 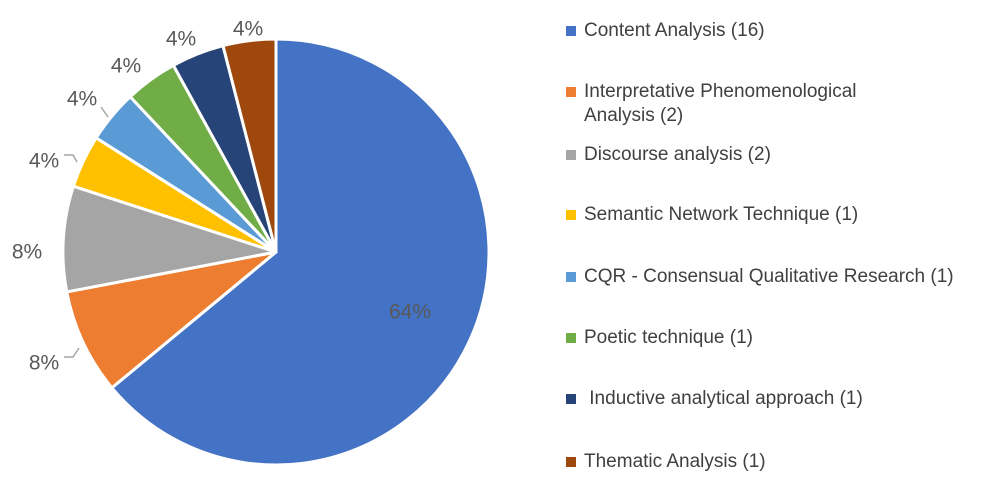 I want to click on legend-item-semantic-network-technique: Semantic Network Technique (1), so click(x=774, y=215).